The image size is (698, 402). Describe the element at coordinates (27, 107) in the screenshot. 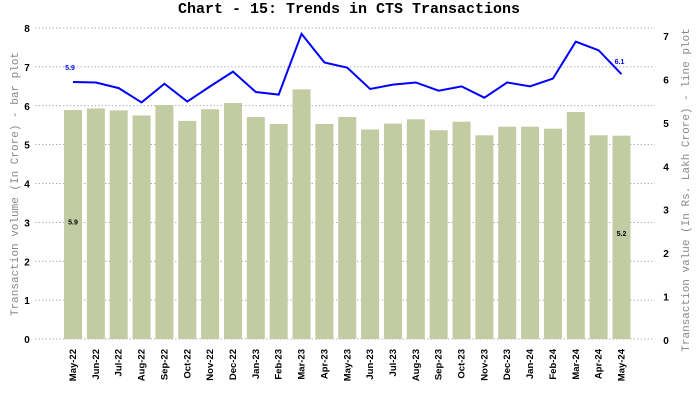

I see `y-tick-label: 6` at that location.